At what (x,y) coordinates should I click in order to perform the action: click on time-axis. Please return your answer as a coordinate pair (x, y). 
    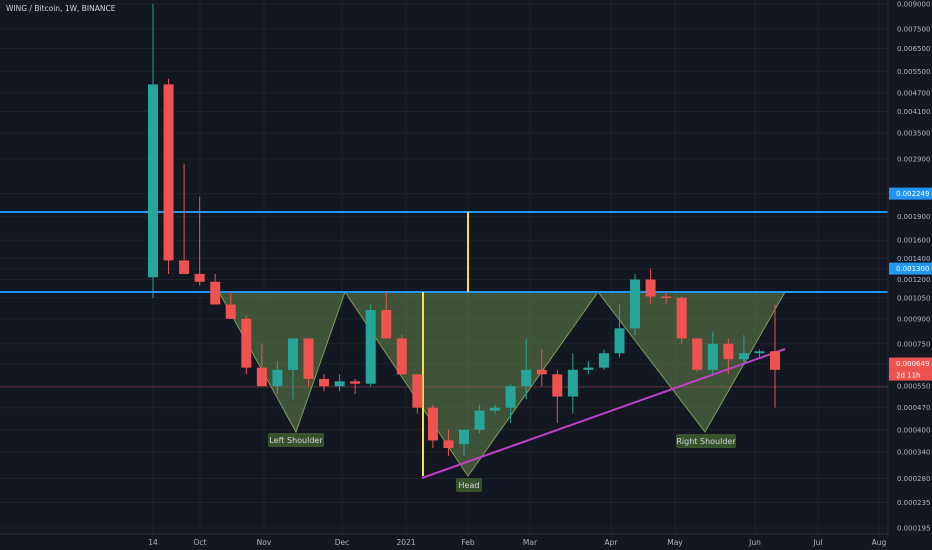
    Looking at the image, I should click on (444, 542).